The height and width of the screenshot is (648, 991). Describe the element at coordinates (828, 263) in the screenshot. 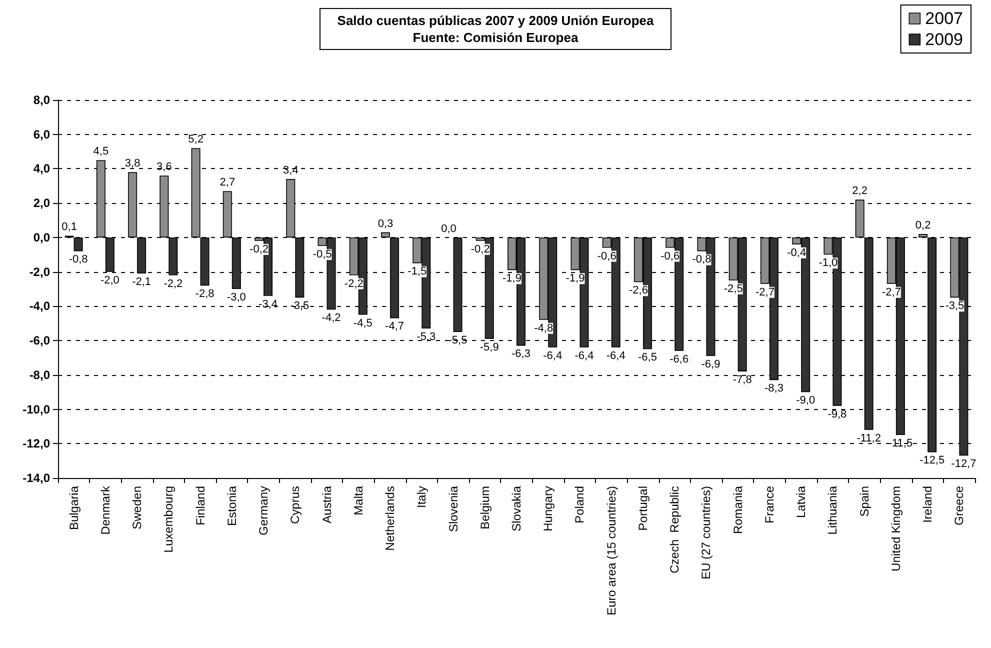

I see `data-label: -1,0` at that location.